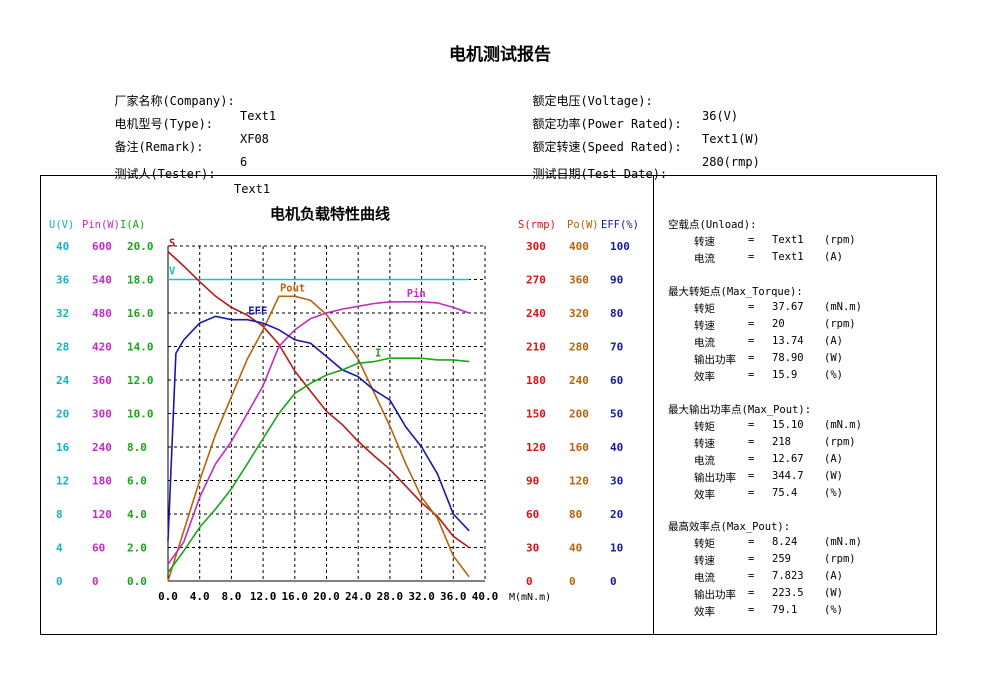  What do you see at coordinates (140, 414) in the screenshot?
I see `left-axis-tick: 10.0` at bounding box center [140, 414].